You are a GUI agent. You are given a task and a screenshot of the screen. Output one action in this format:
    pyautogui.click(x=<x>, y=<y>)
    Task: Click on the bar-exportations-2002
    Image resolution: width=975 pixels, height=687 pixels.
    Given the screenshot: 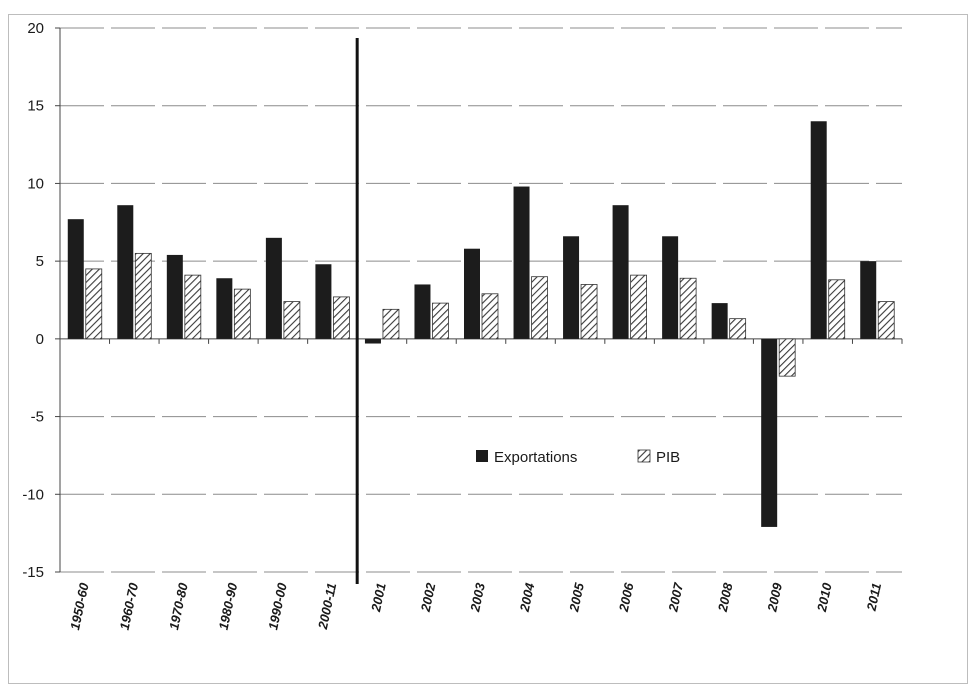 What is the action you would take?
    pyautogui.click(x=422, y=311)
    